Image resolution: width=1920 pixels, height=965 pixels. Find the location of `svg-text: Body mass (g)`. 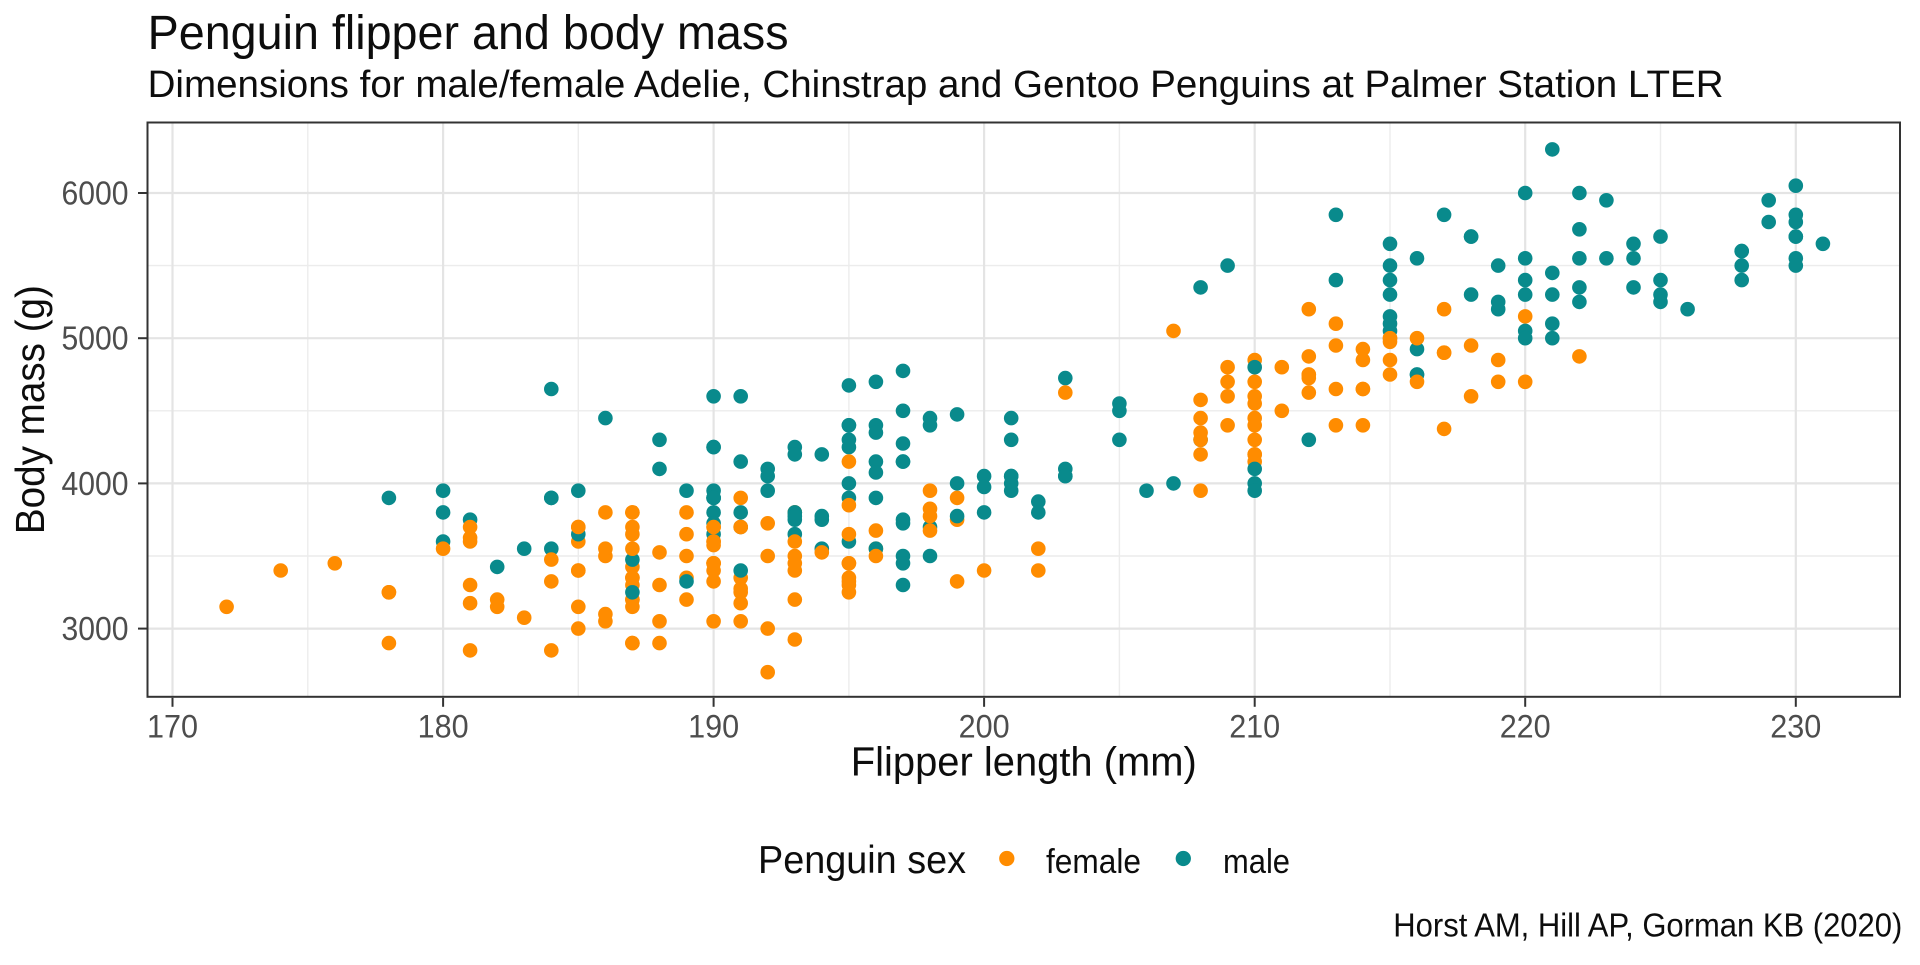

svg-text: Body mass (g) is located at coordinates (30, 409).